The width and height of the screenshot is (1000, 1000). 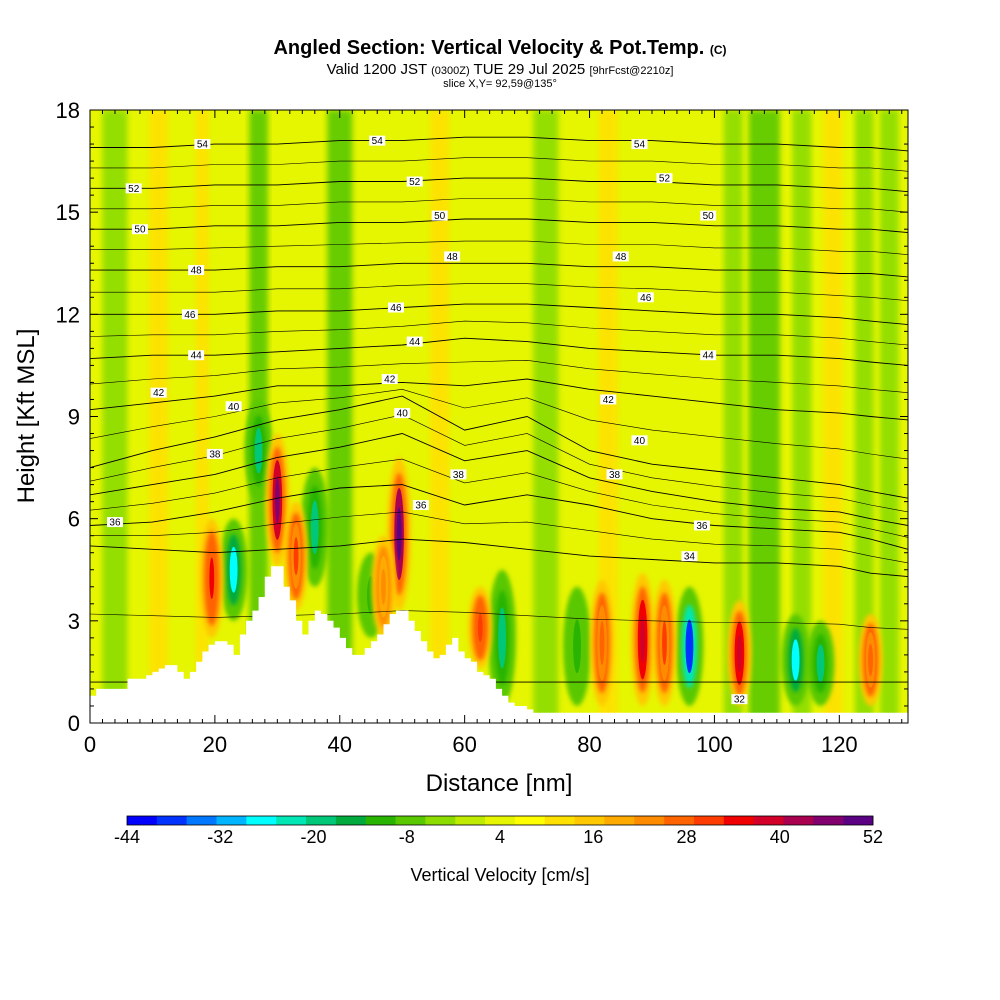 I want to click on contour-label-text: 32, so click(x=740, y=700).